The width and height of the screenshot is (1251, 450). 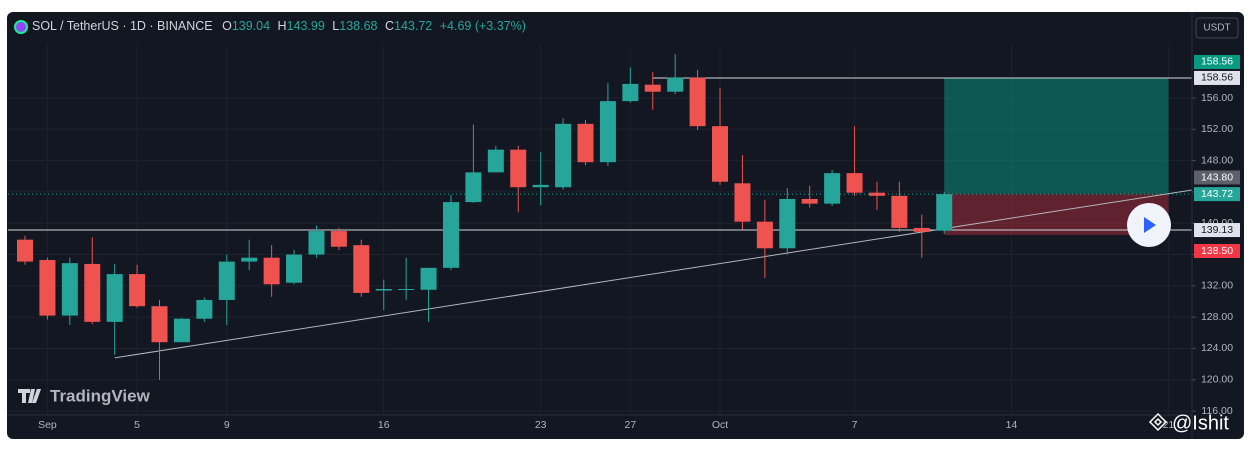 What do you see at coordinates (1217, 286) in the screenshot?
I see `y-tick-label: 132.00` at bounding box center [1217, 286].